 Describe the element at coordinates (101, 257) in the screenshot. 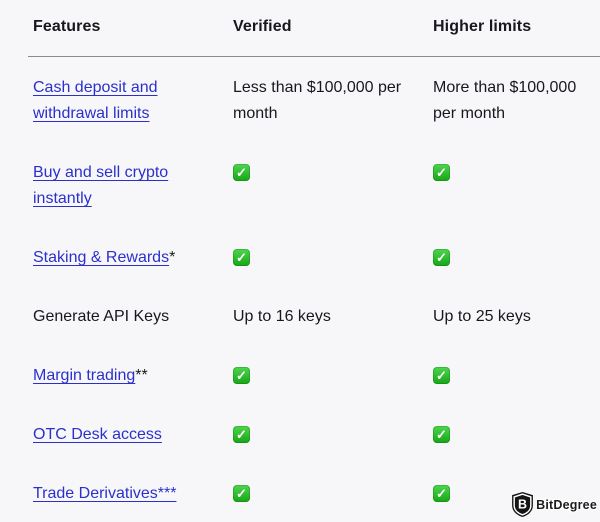

I see `feature-link: Staking & Rewards` at that location.